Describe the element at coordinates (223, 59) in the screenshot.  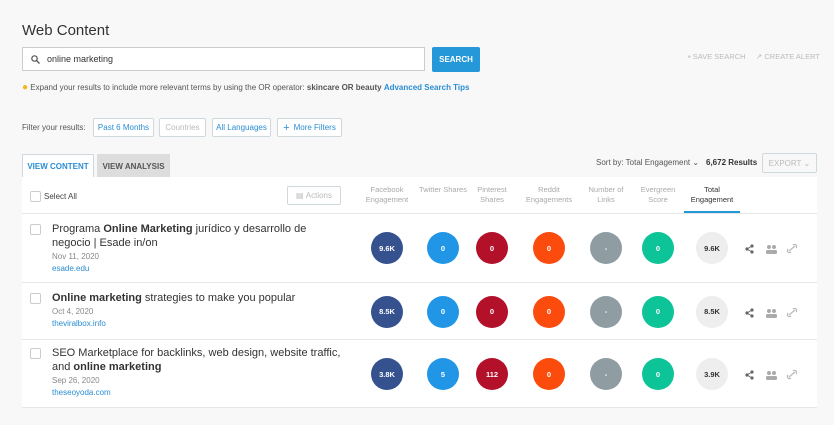
I see `search-input: online marketing` at that location.